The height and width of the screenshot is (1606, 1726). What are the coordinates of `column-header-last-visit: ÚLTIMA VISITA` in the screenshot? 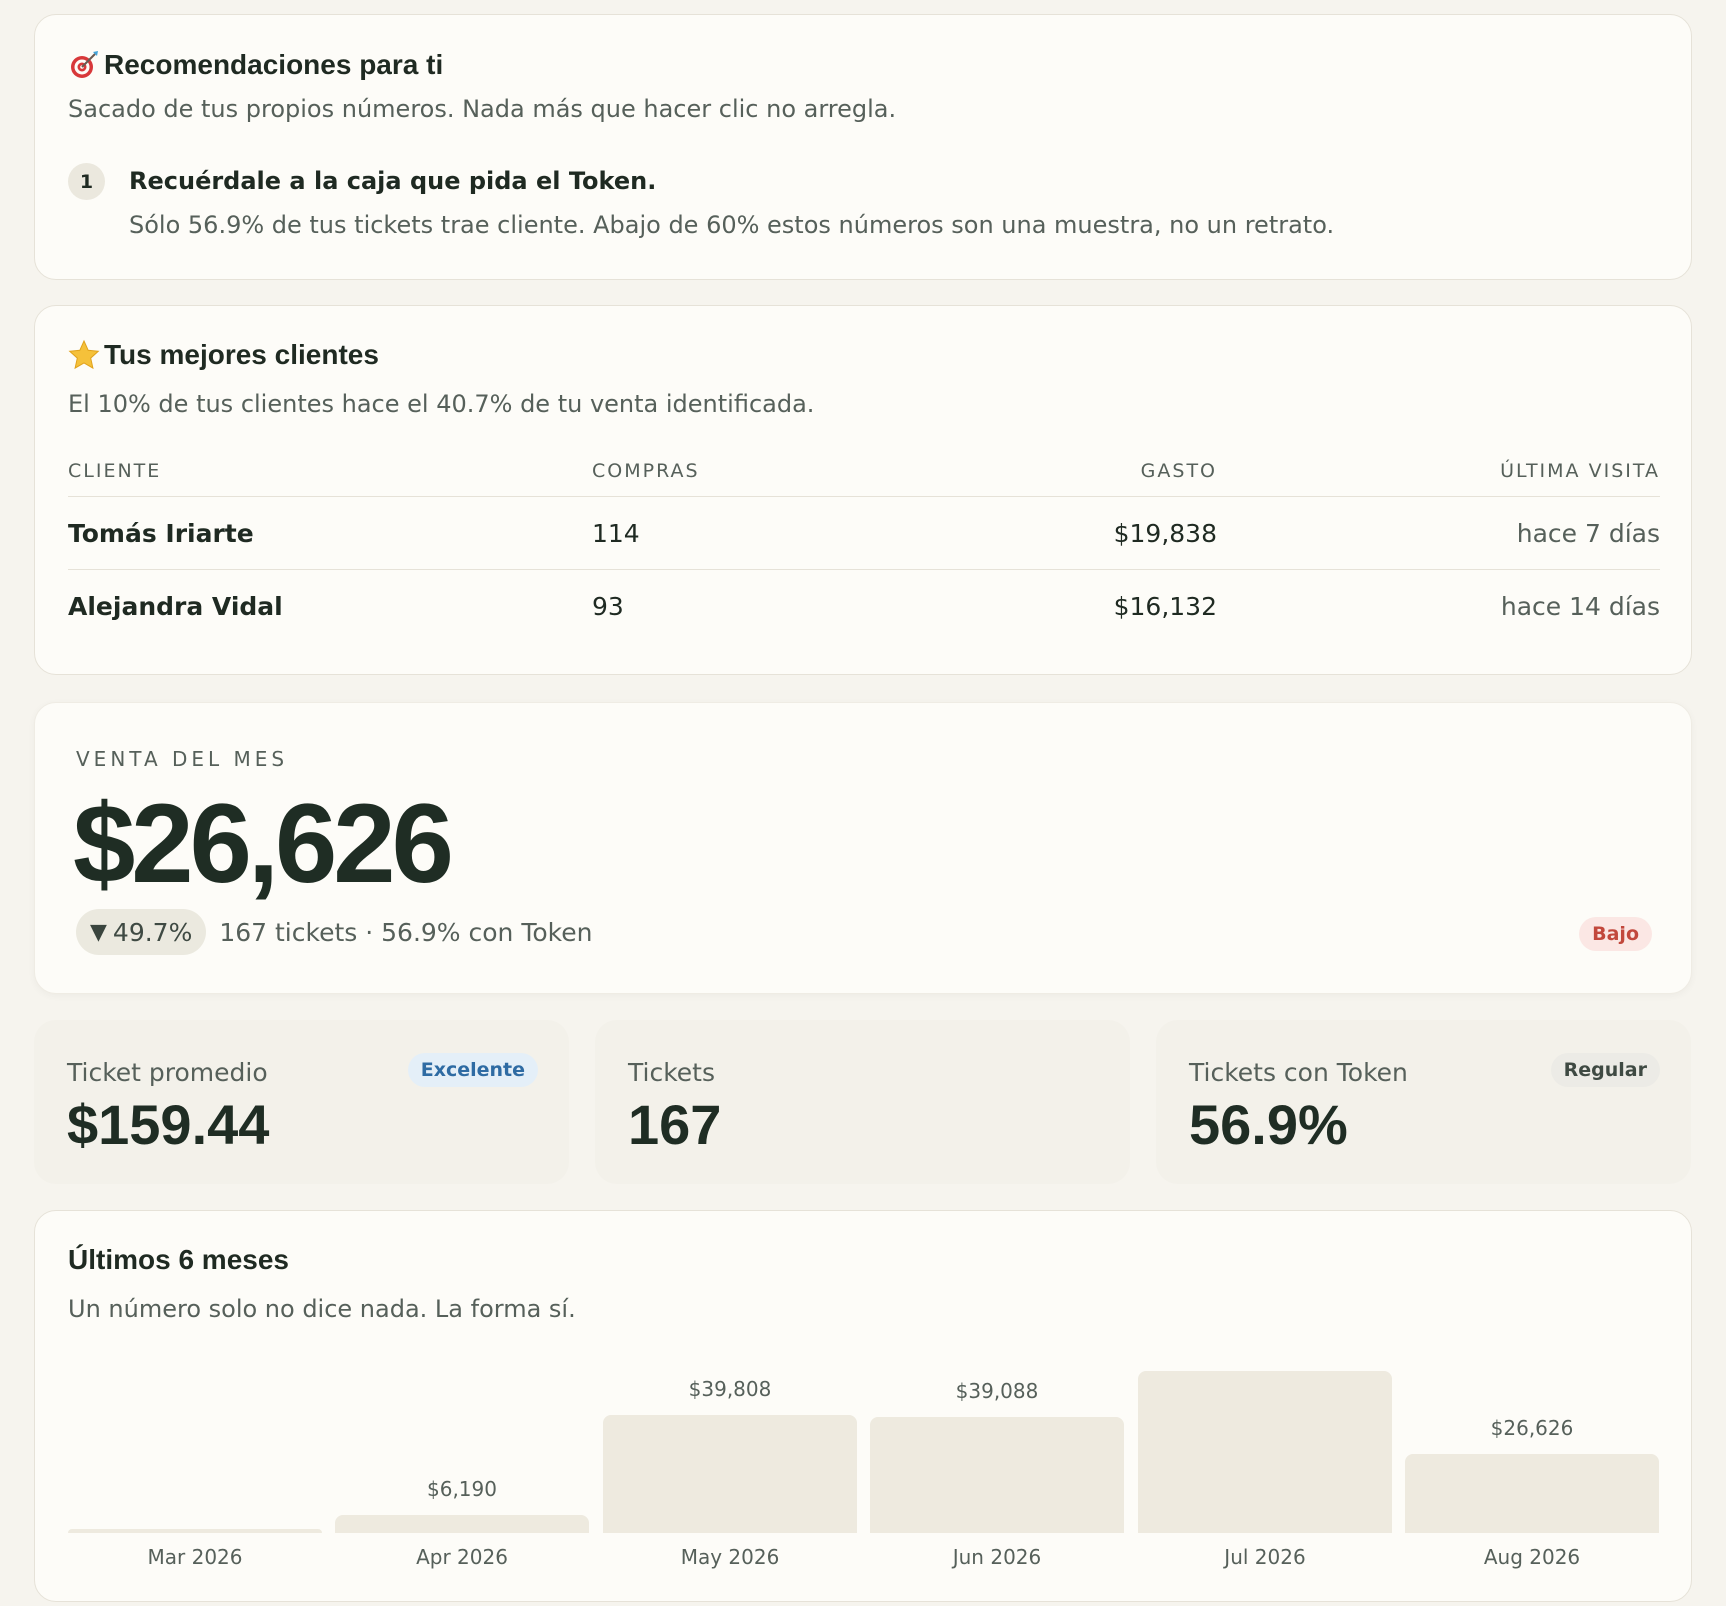 It's located at (1580, 471).